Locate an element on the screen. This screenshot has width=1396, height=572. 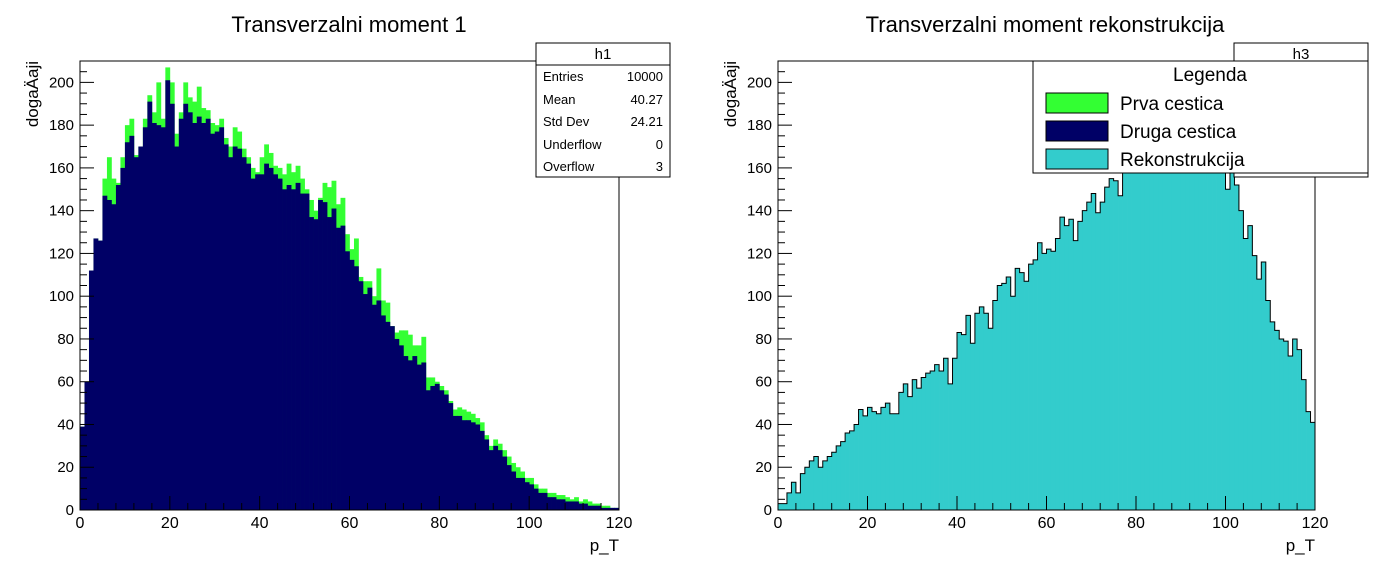
stats-value-mean: 40.27 is located at coordinates (646, 99).